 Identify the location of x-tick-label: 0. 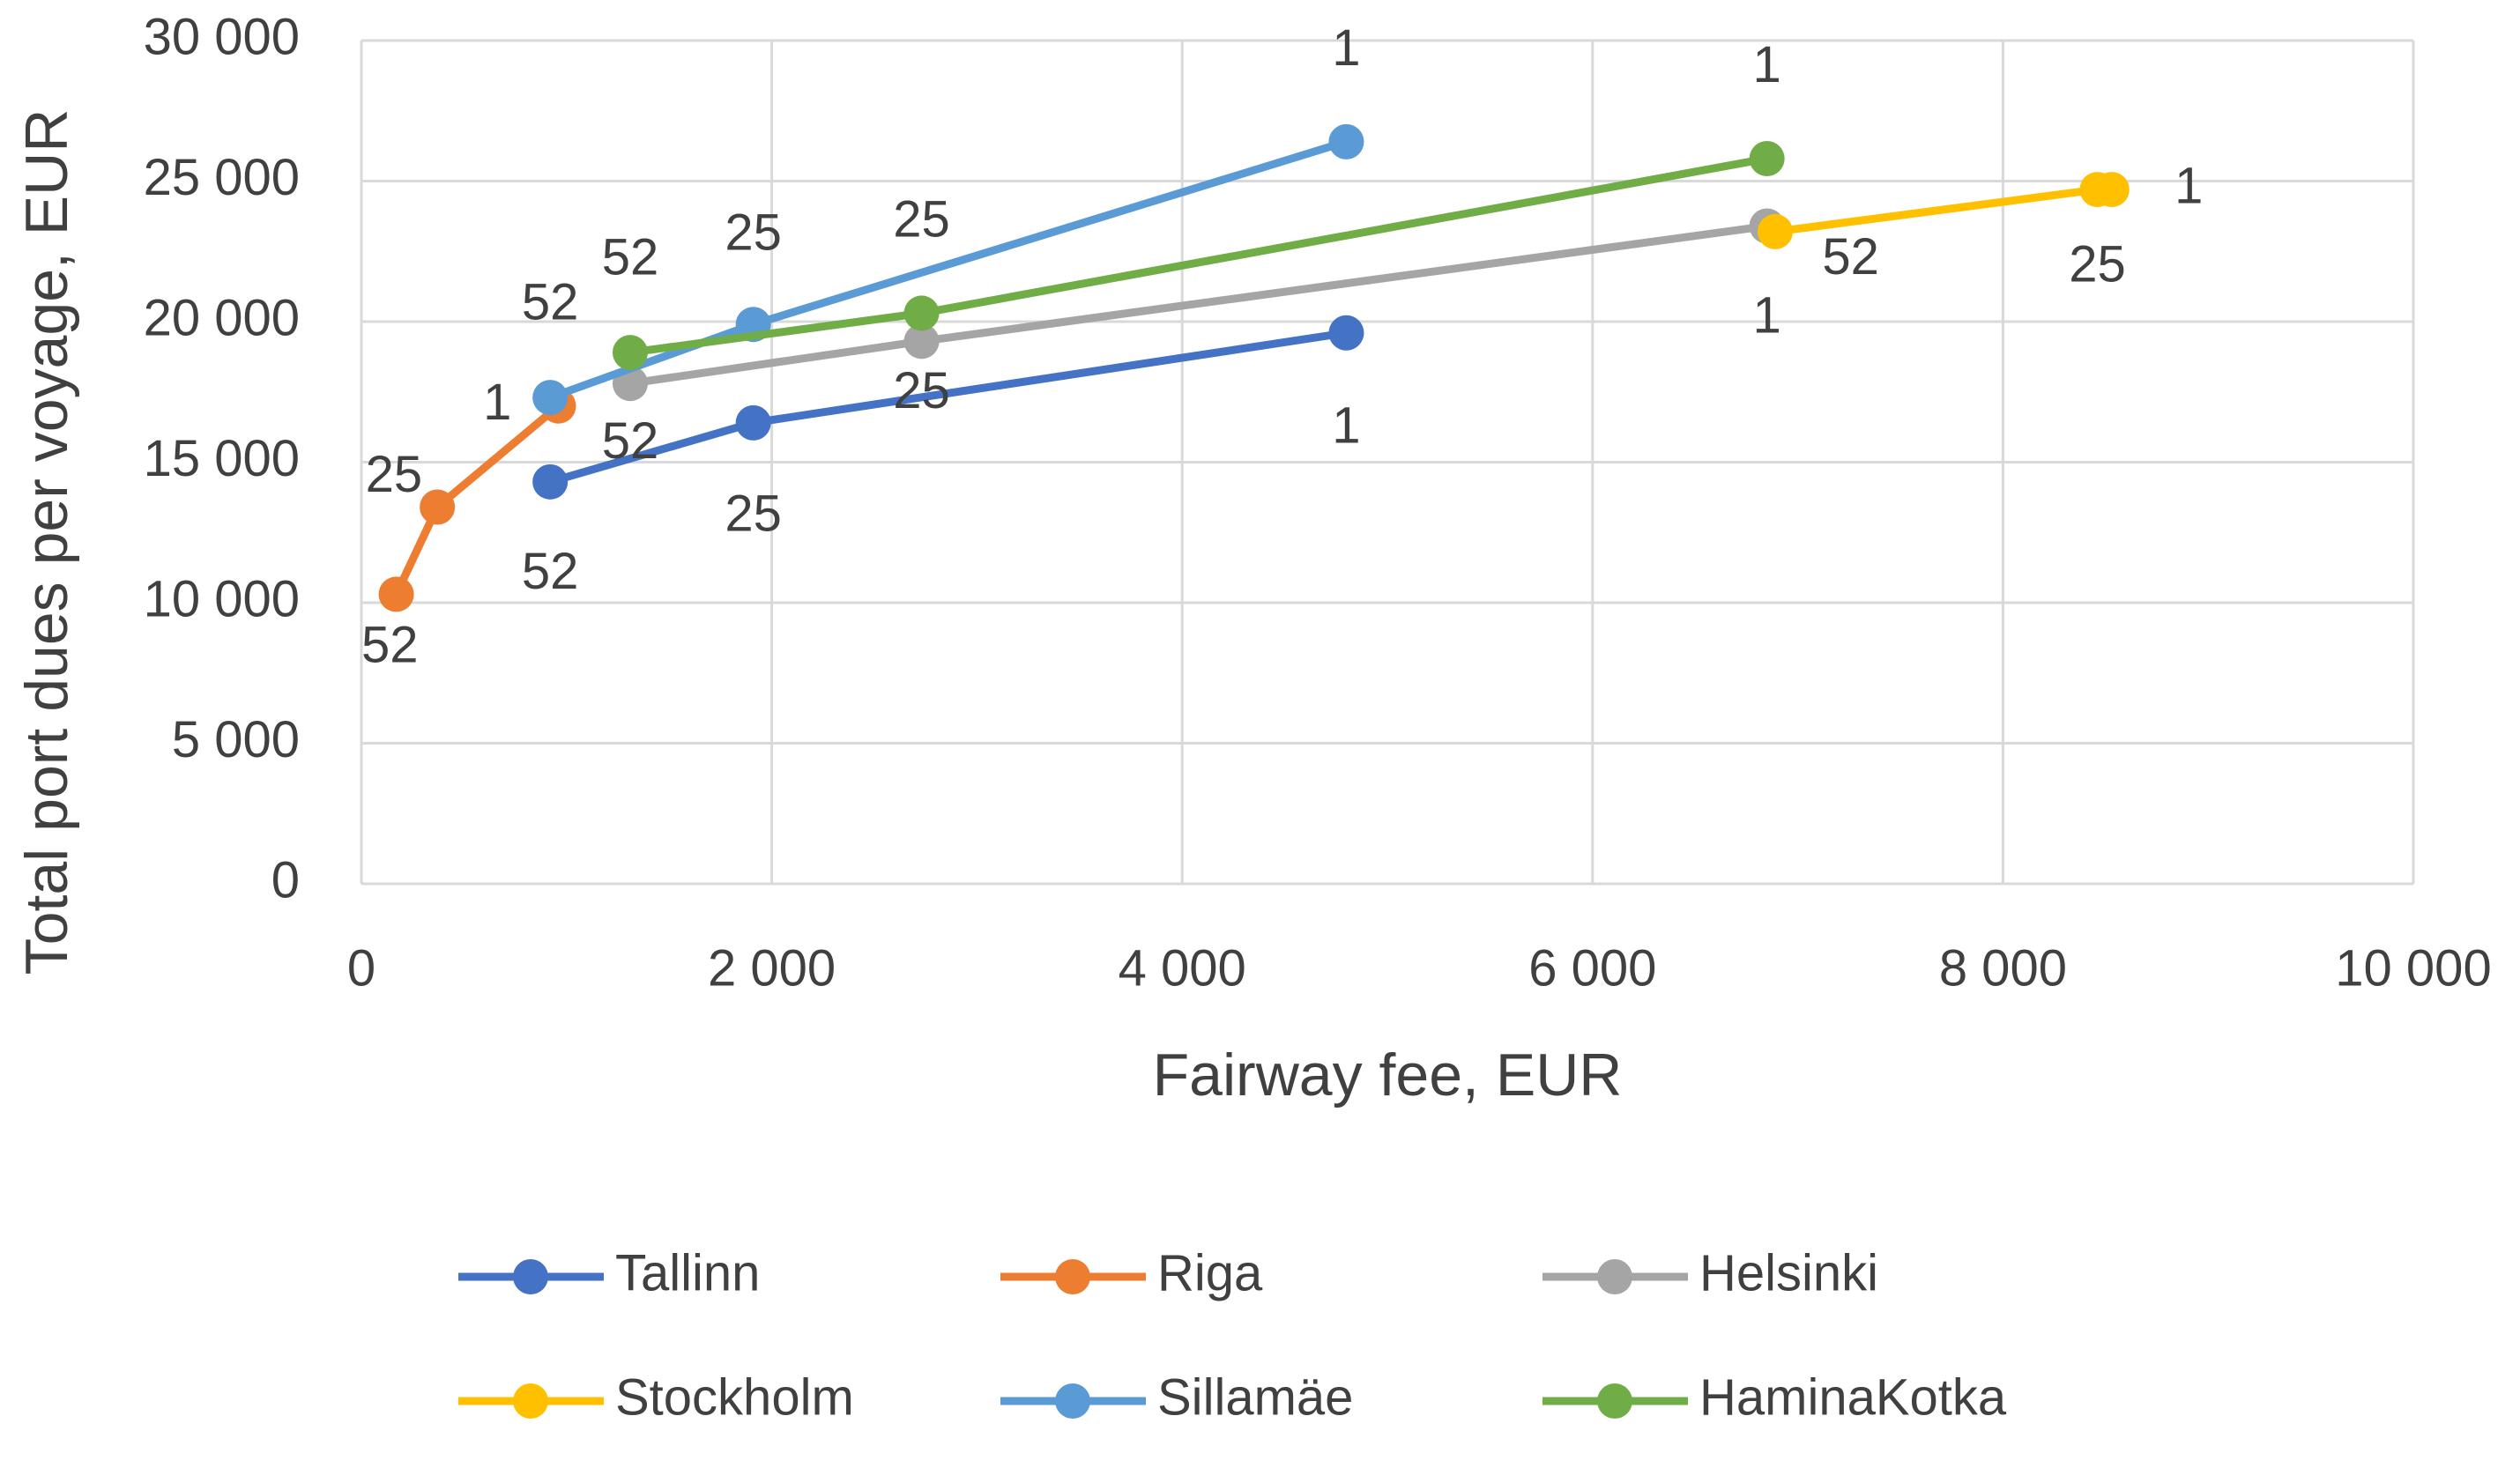
(361, 968).